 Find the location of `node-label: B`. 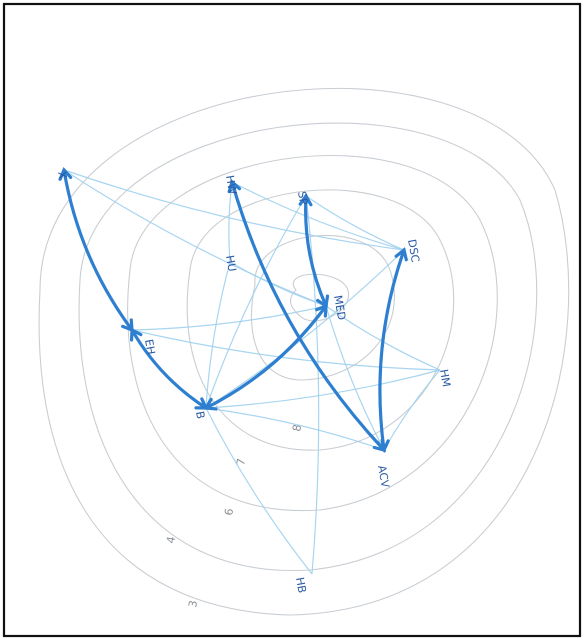

node-label: B is located at coordinates (200, 415).